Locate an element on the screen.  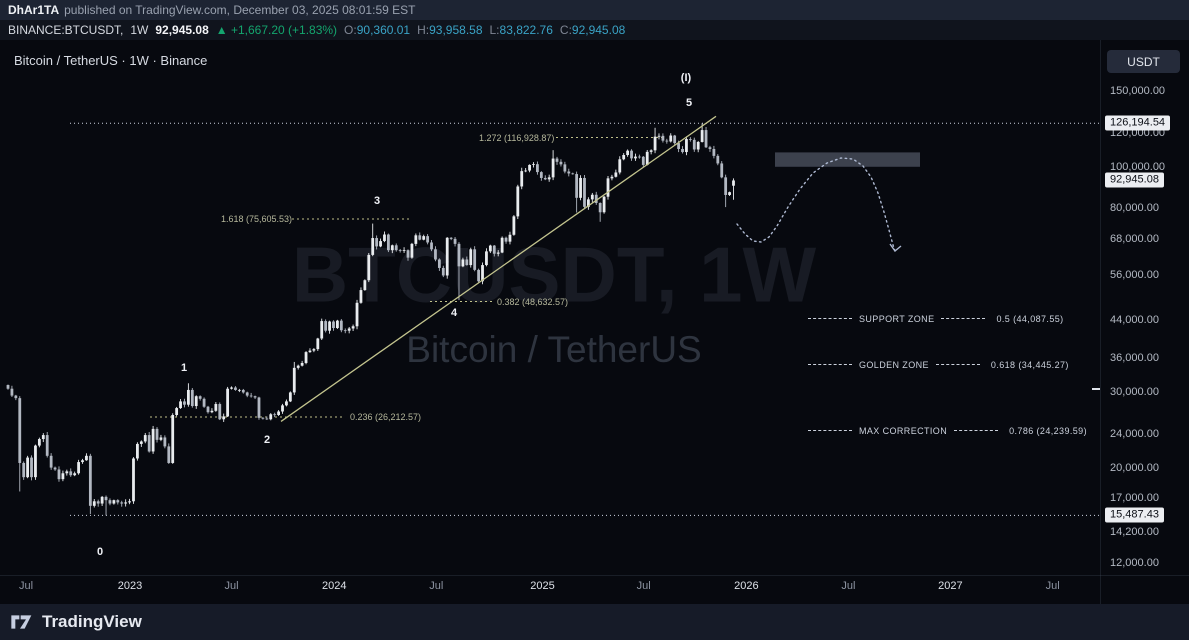
tradingview-logo-icon is located at coordinates (22, 622).